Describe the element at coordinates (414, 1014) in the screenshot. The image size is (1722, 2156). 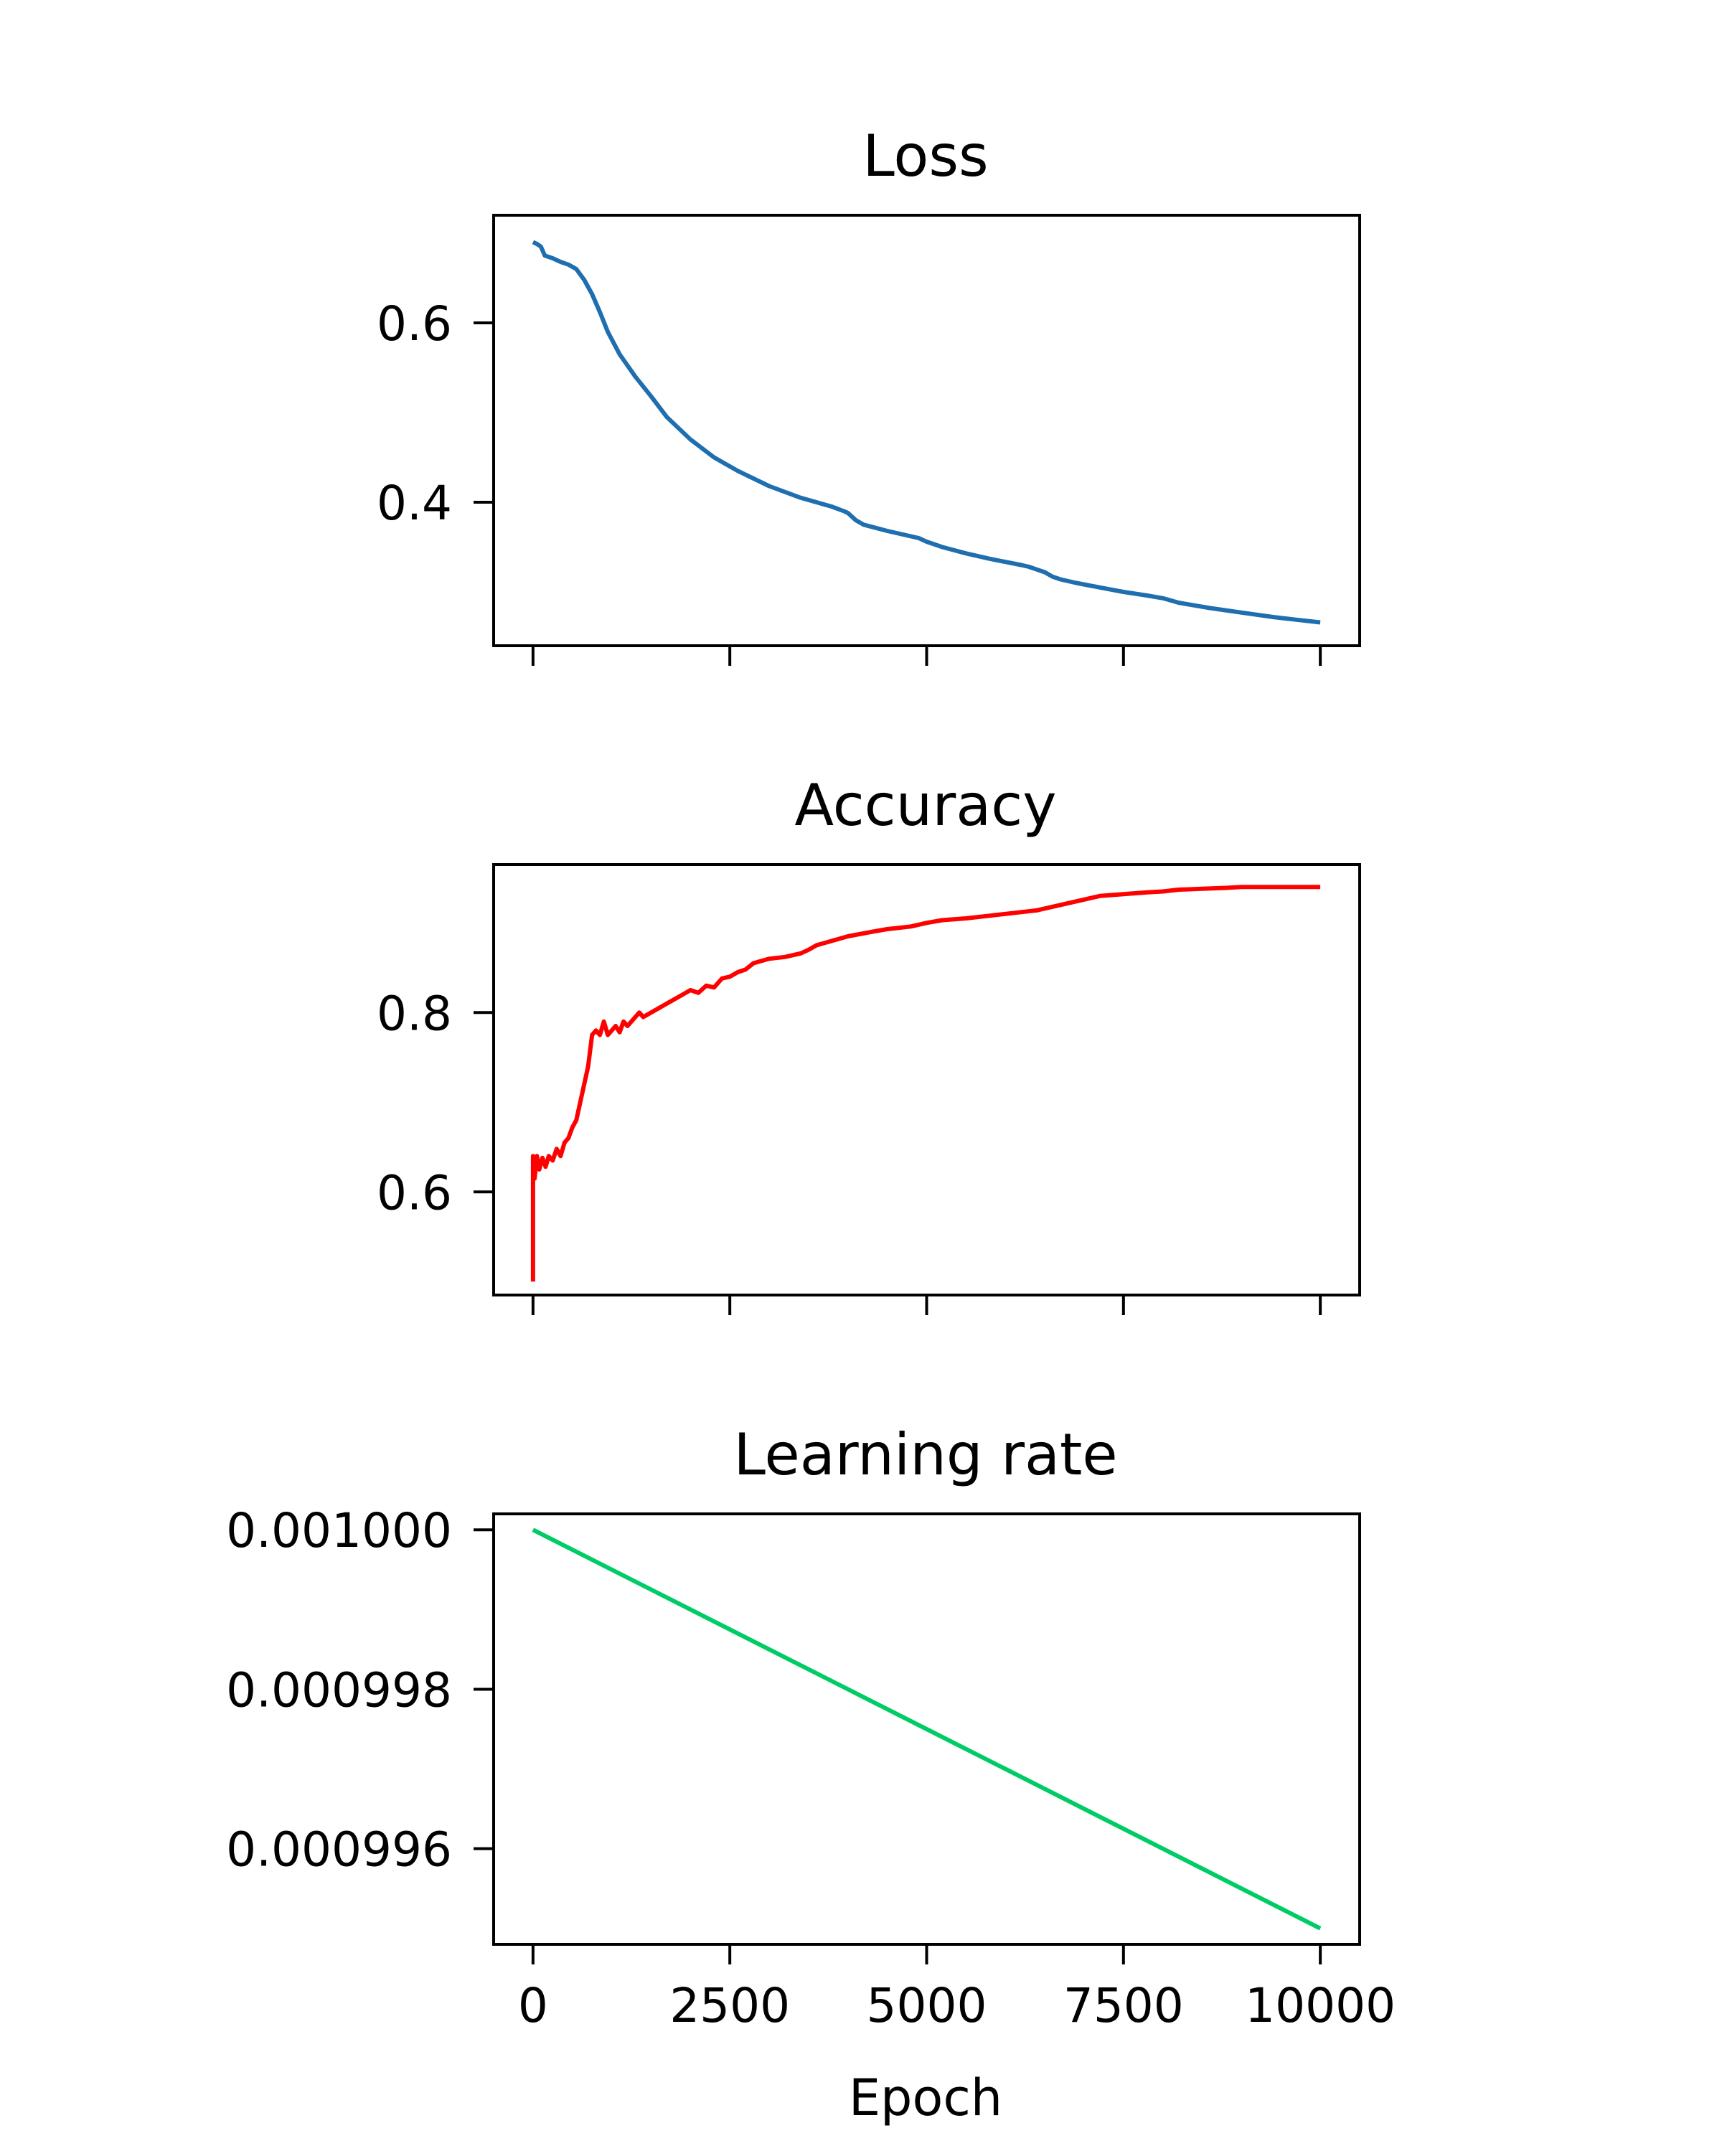
I see `accuracy-y-tick-label-1: 0.8` at that location.